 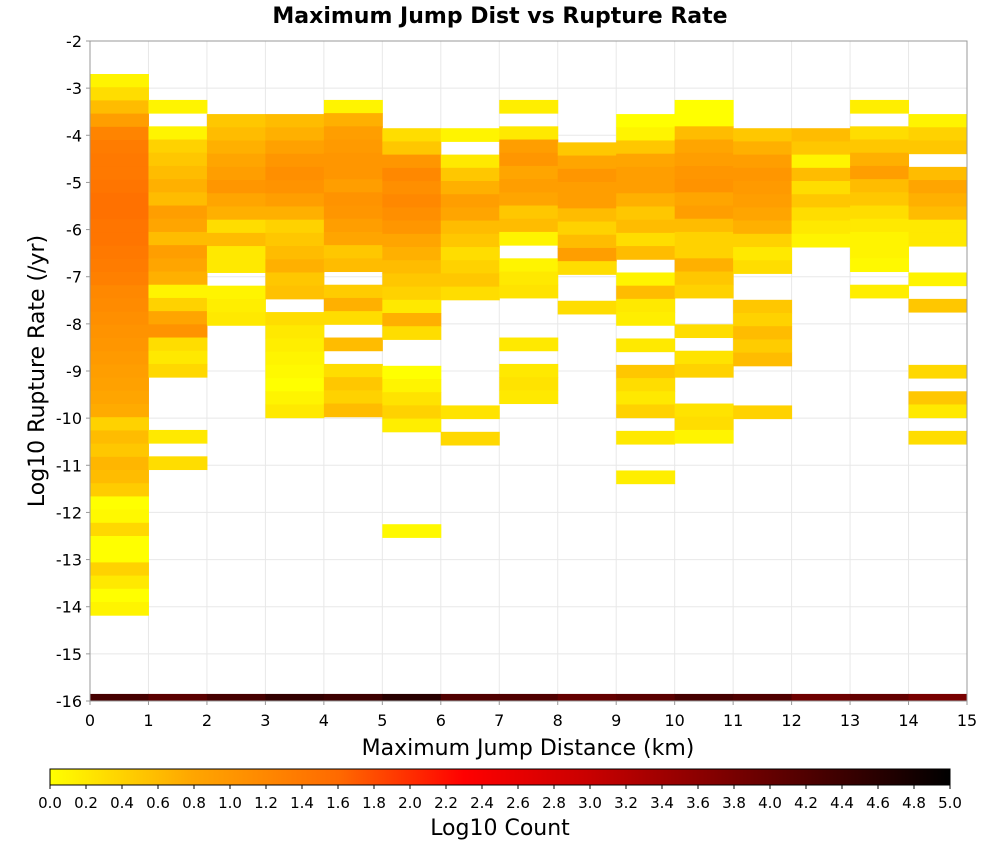 I want to click on colorbar-tick-label: 3.0, so click(x=590, y=803).